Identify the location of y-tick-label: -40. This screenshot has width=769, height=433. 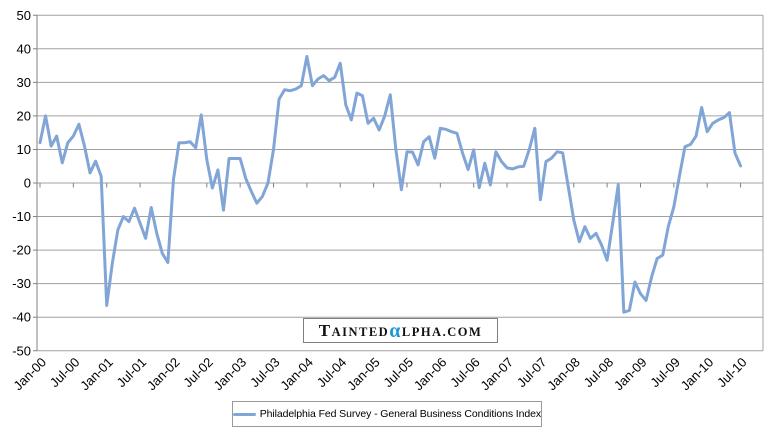
(21, 317).